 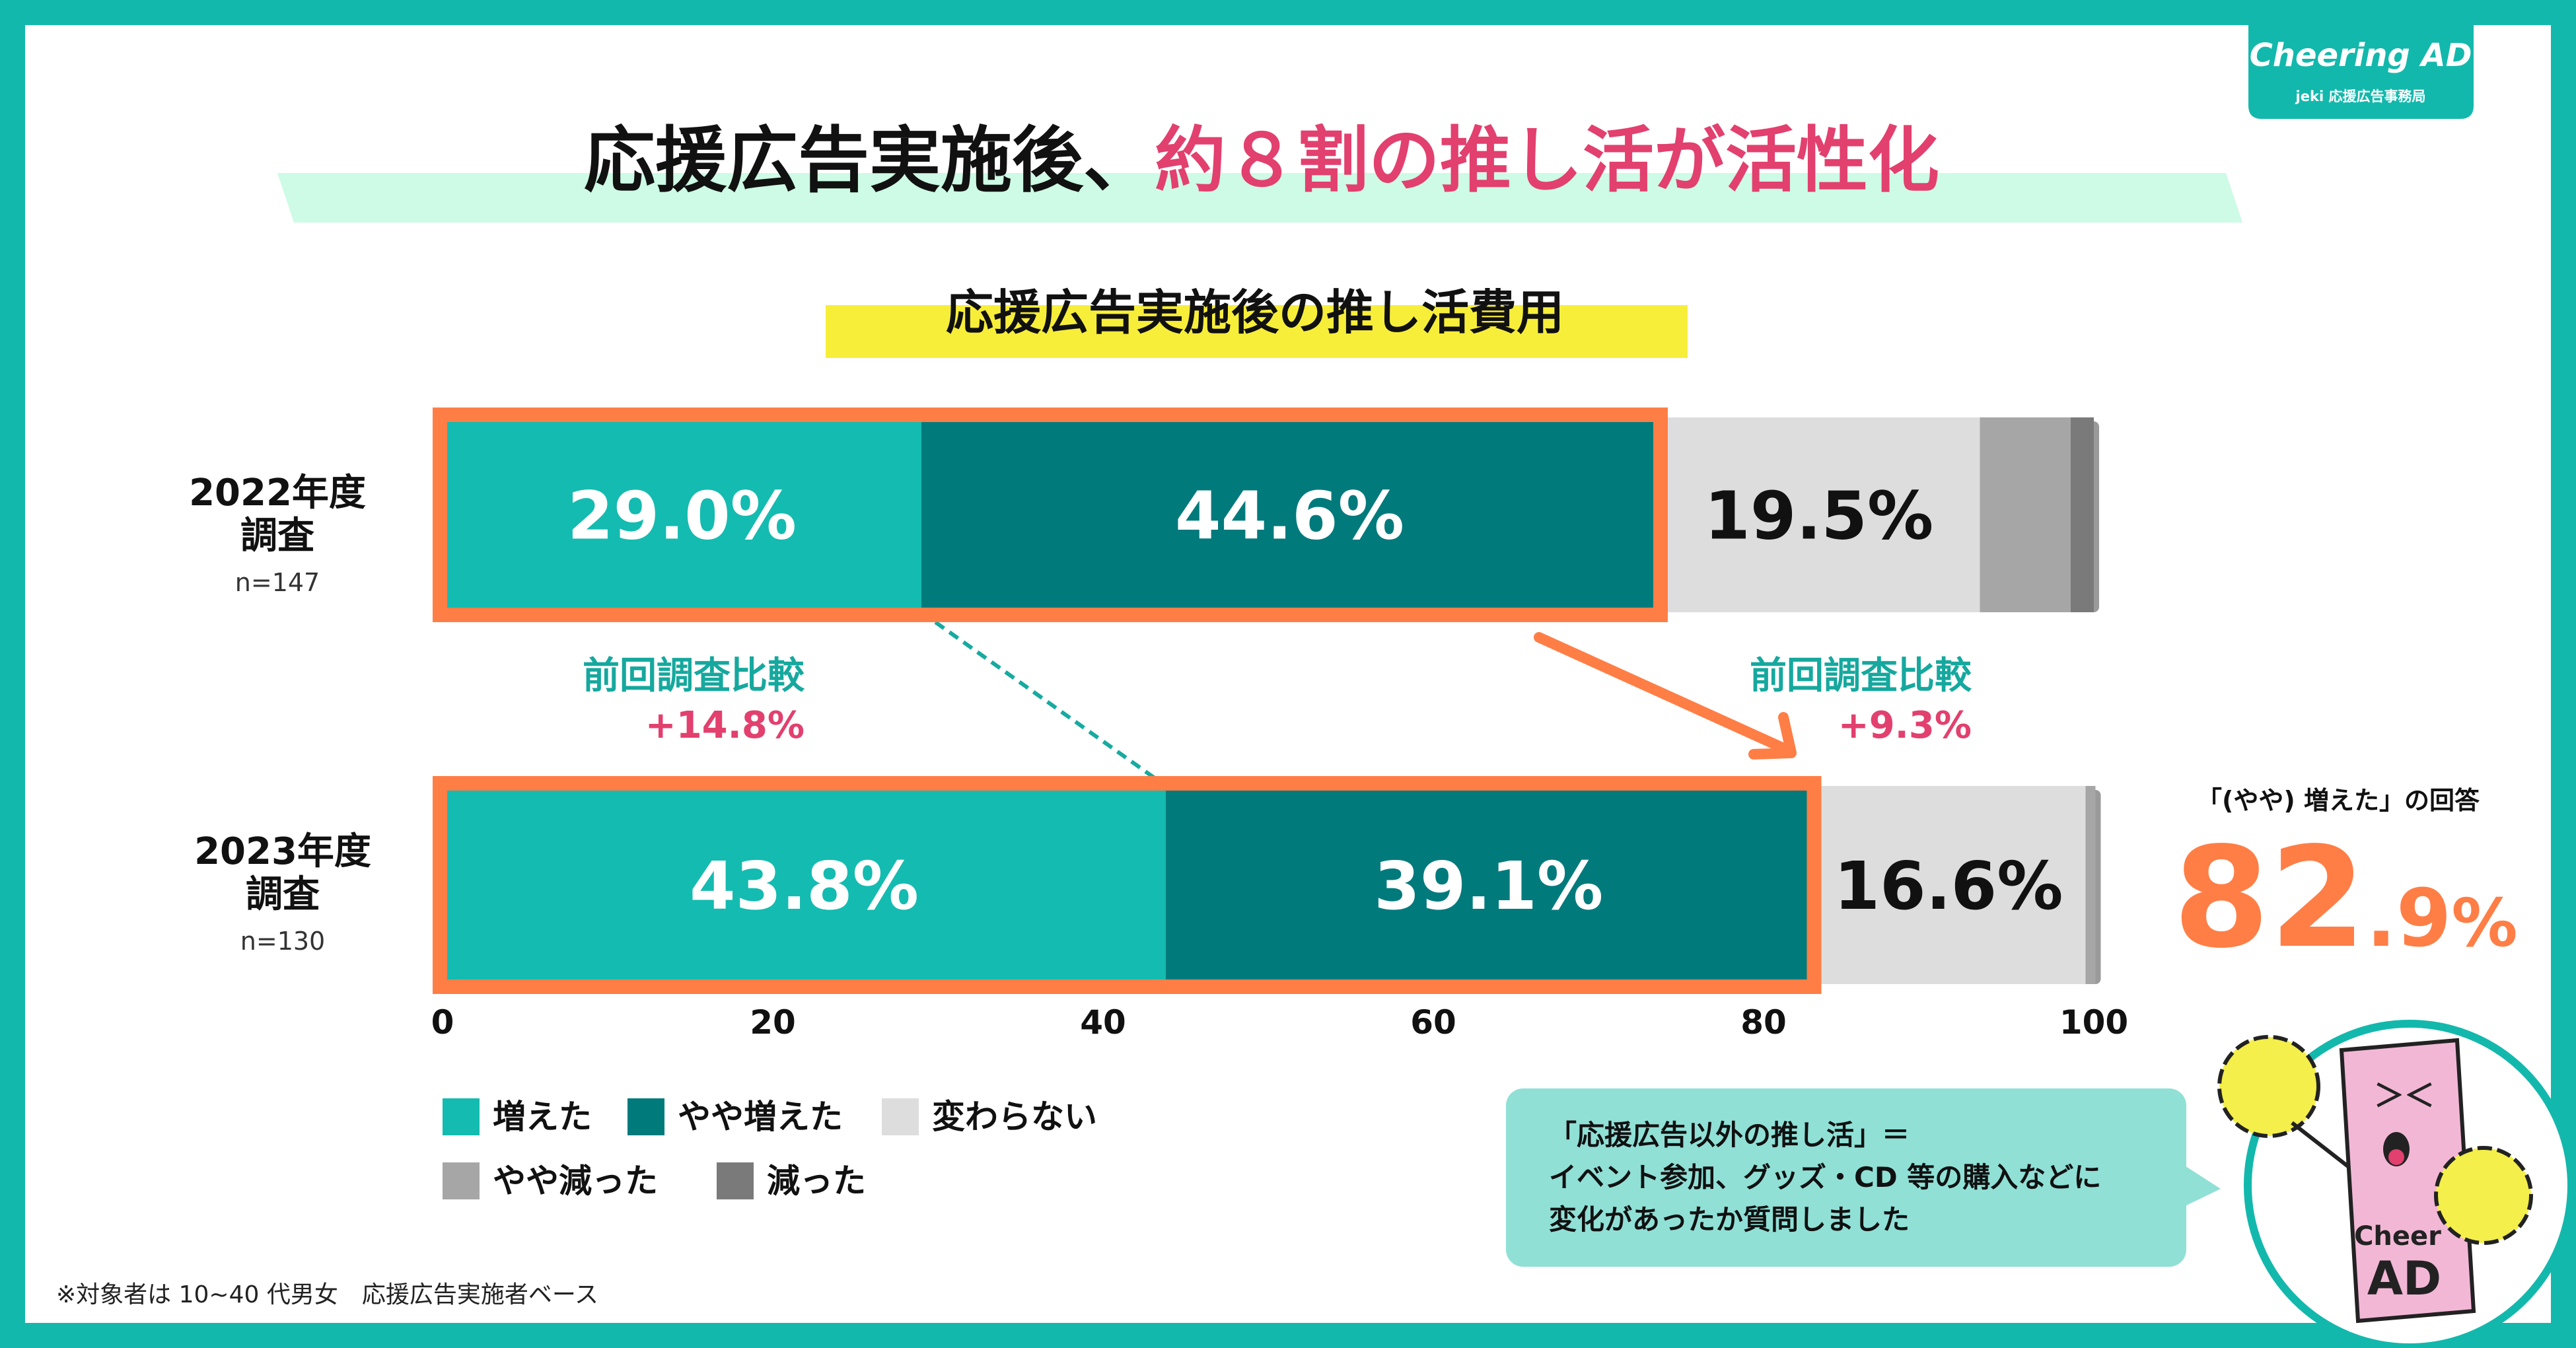 I want to click on bar-2023-slightly-decreased, so click(x=2090, y=885).